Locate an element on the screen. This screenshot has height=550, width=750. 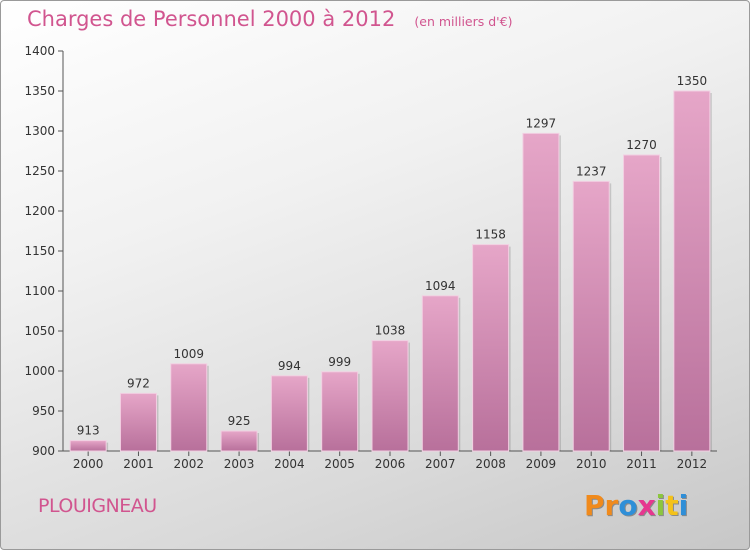
chart-title: Charges de Personnel 2000 à 2012 is located at coordinates (211, 19).